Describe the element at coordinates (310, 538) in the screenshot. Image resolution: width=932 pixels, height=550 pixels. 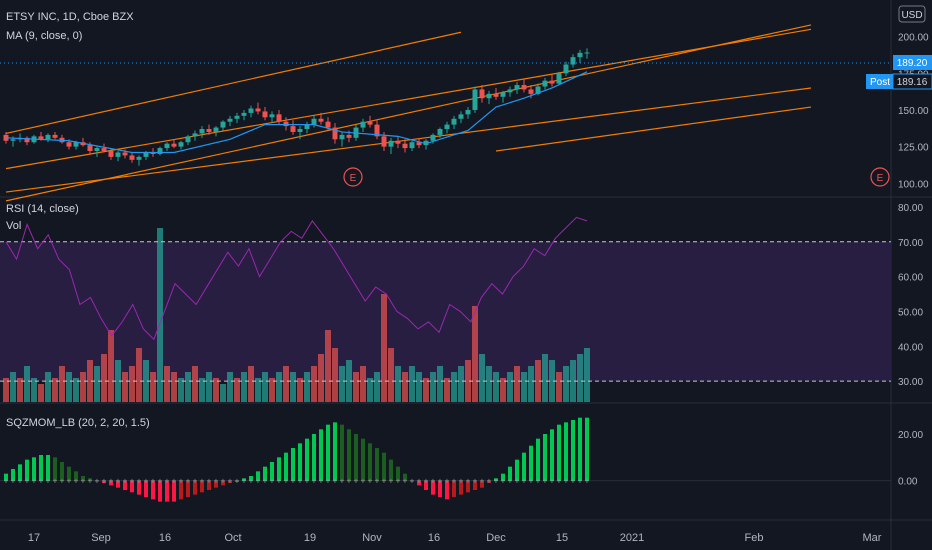
I see `time-axis-tick: 19` at that location.